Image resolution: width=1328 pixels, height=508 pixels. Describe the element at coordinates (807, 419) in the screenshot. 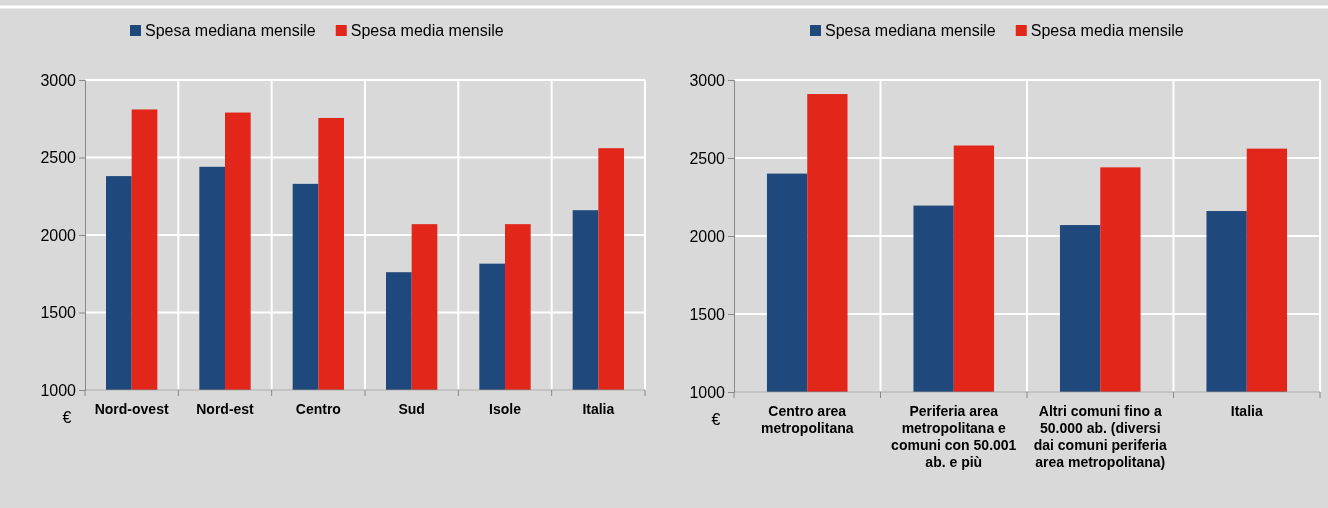

I see `x-tick-label: Centro area metropolitana` at that location.